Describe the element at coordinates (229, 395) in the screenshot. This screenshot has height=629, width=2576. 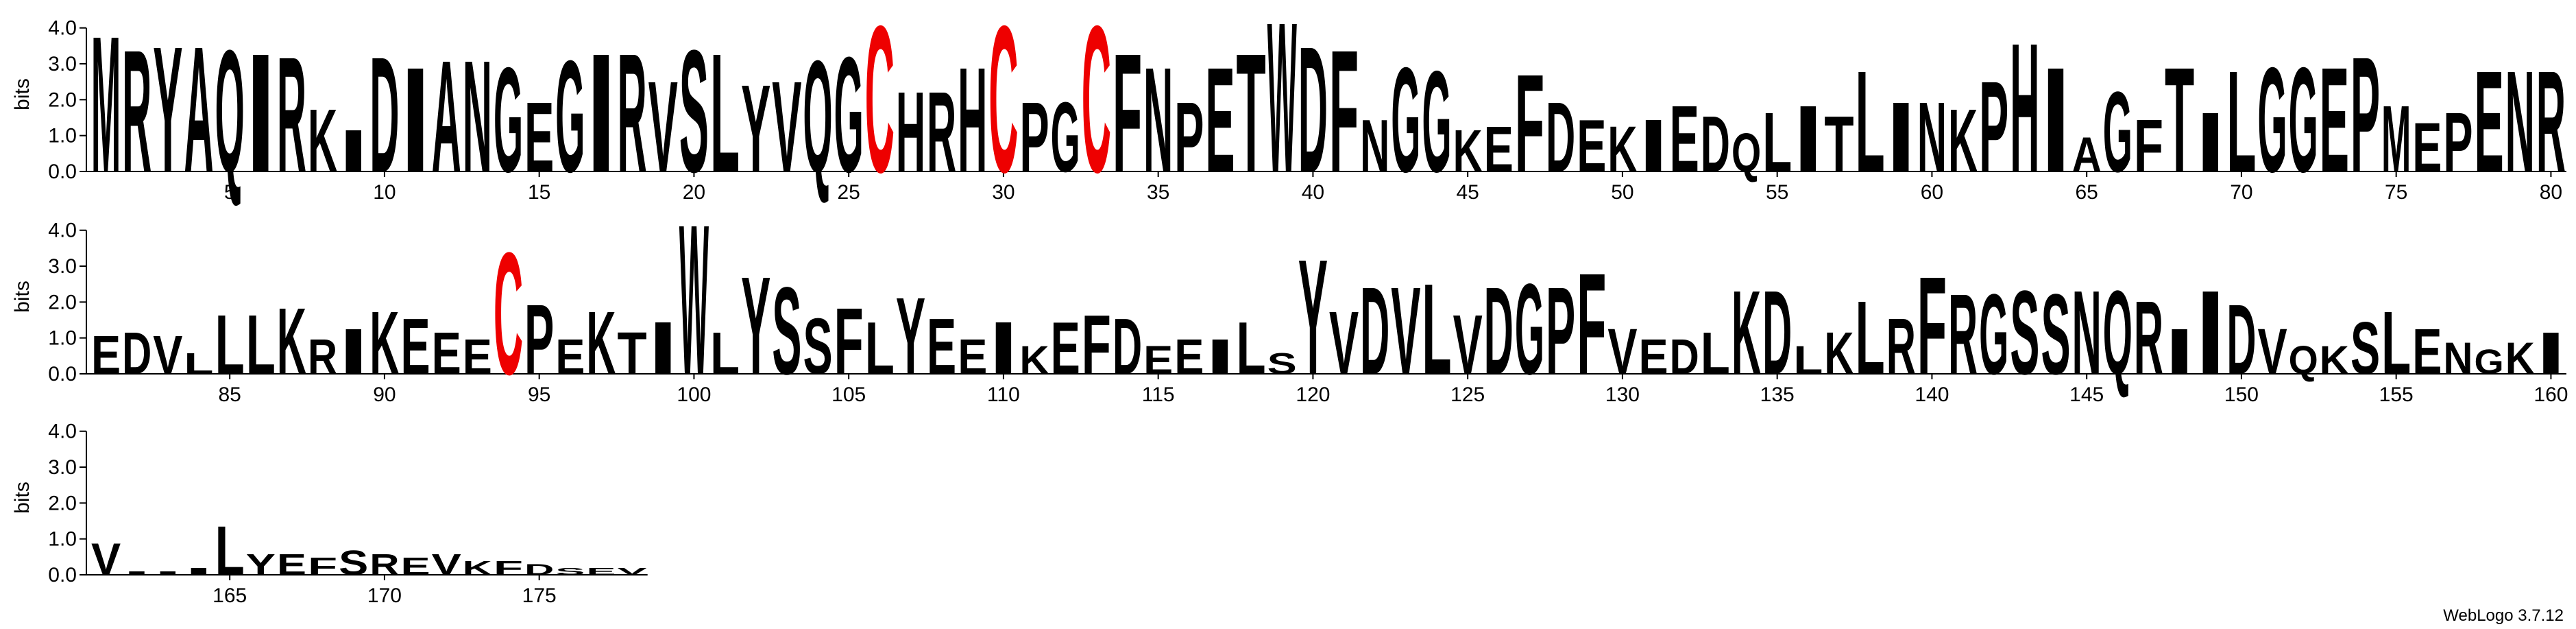
I see `x-tick-label: 85` at that location.